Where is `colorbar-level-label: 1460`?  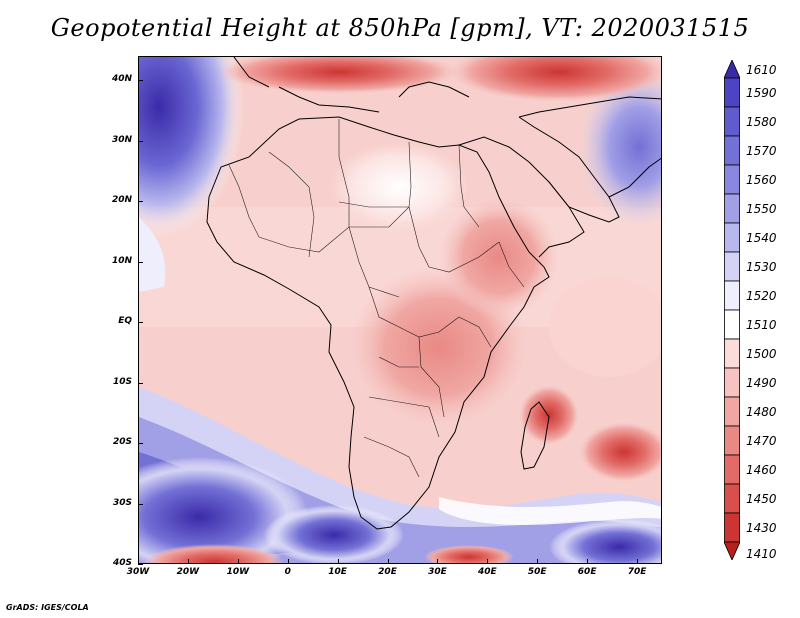 colorbar-level-label: 1460 is located at coordinates (761, 469).